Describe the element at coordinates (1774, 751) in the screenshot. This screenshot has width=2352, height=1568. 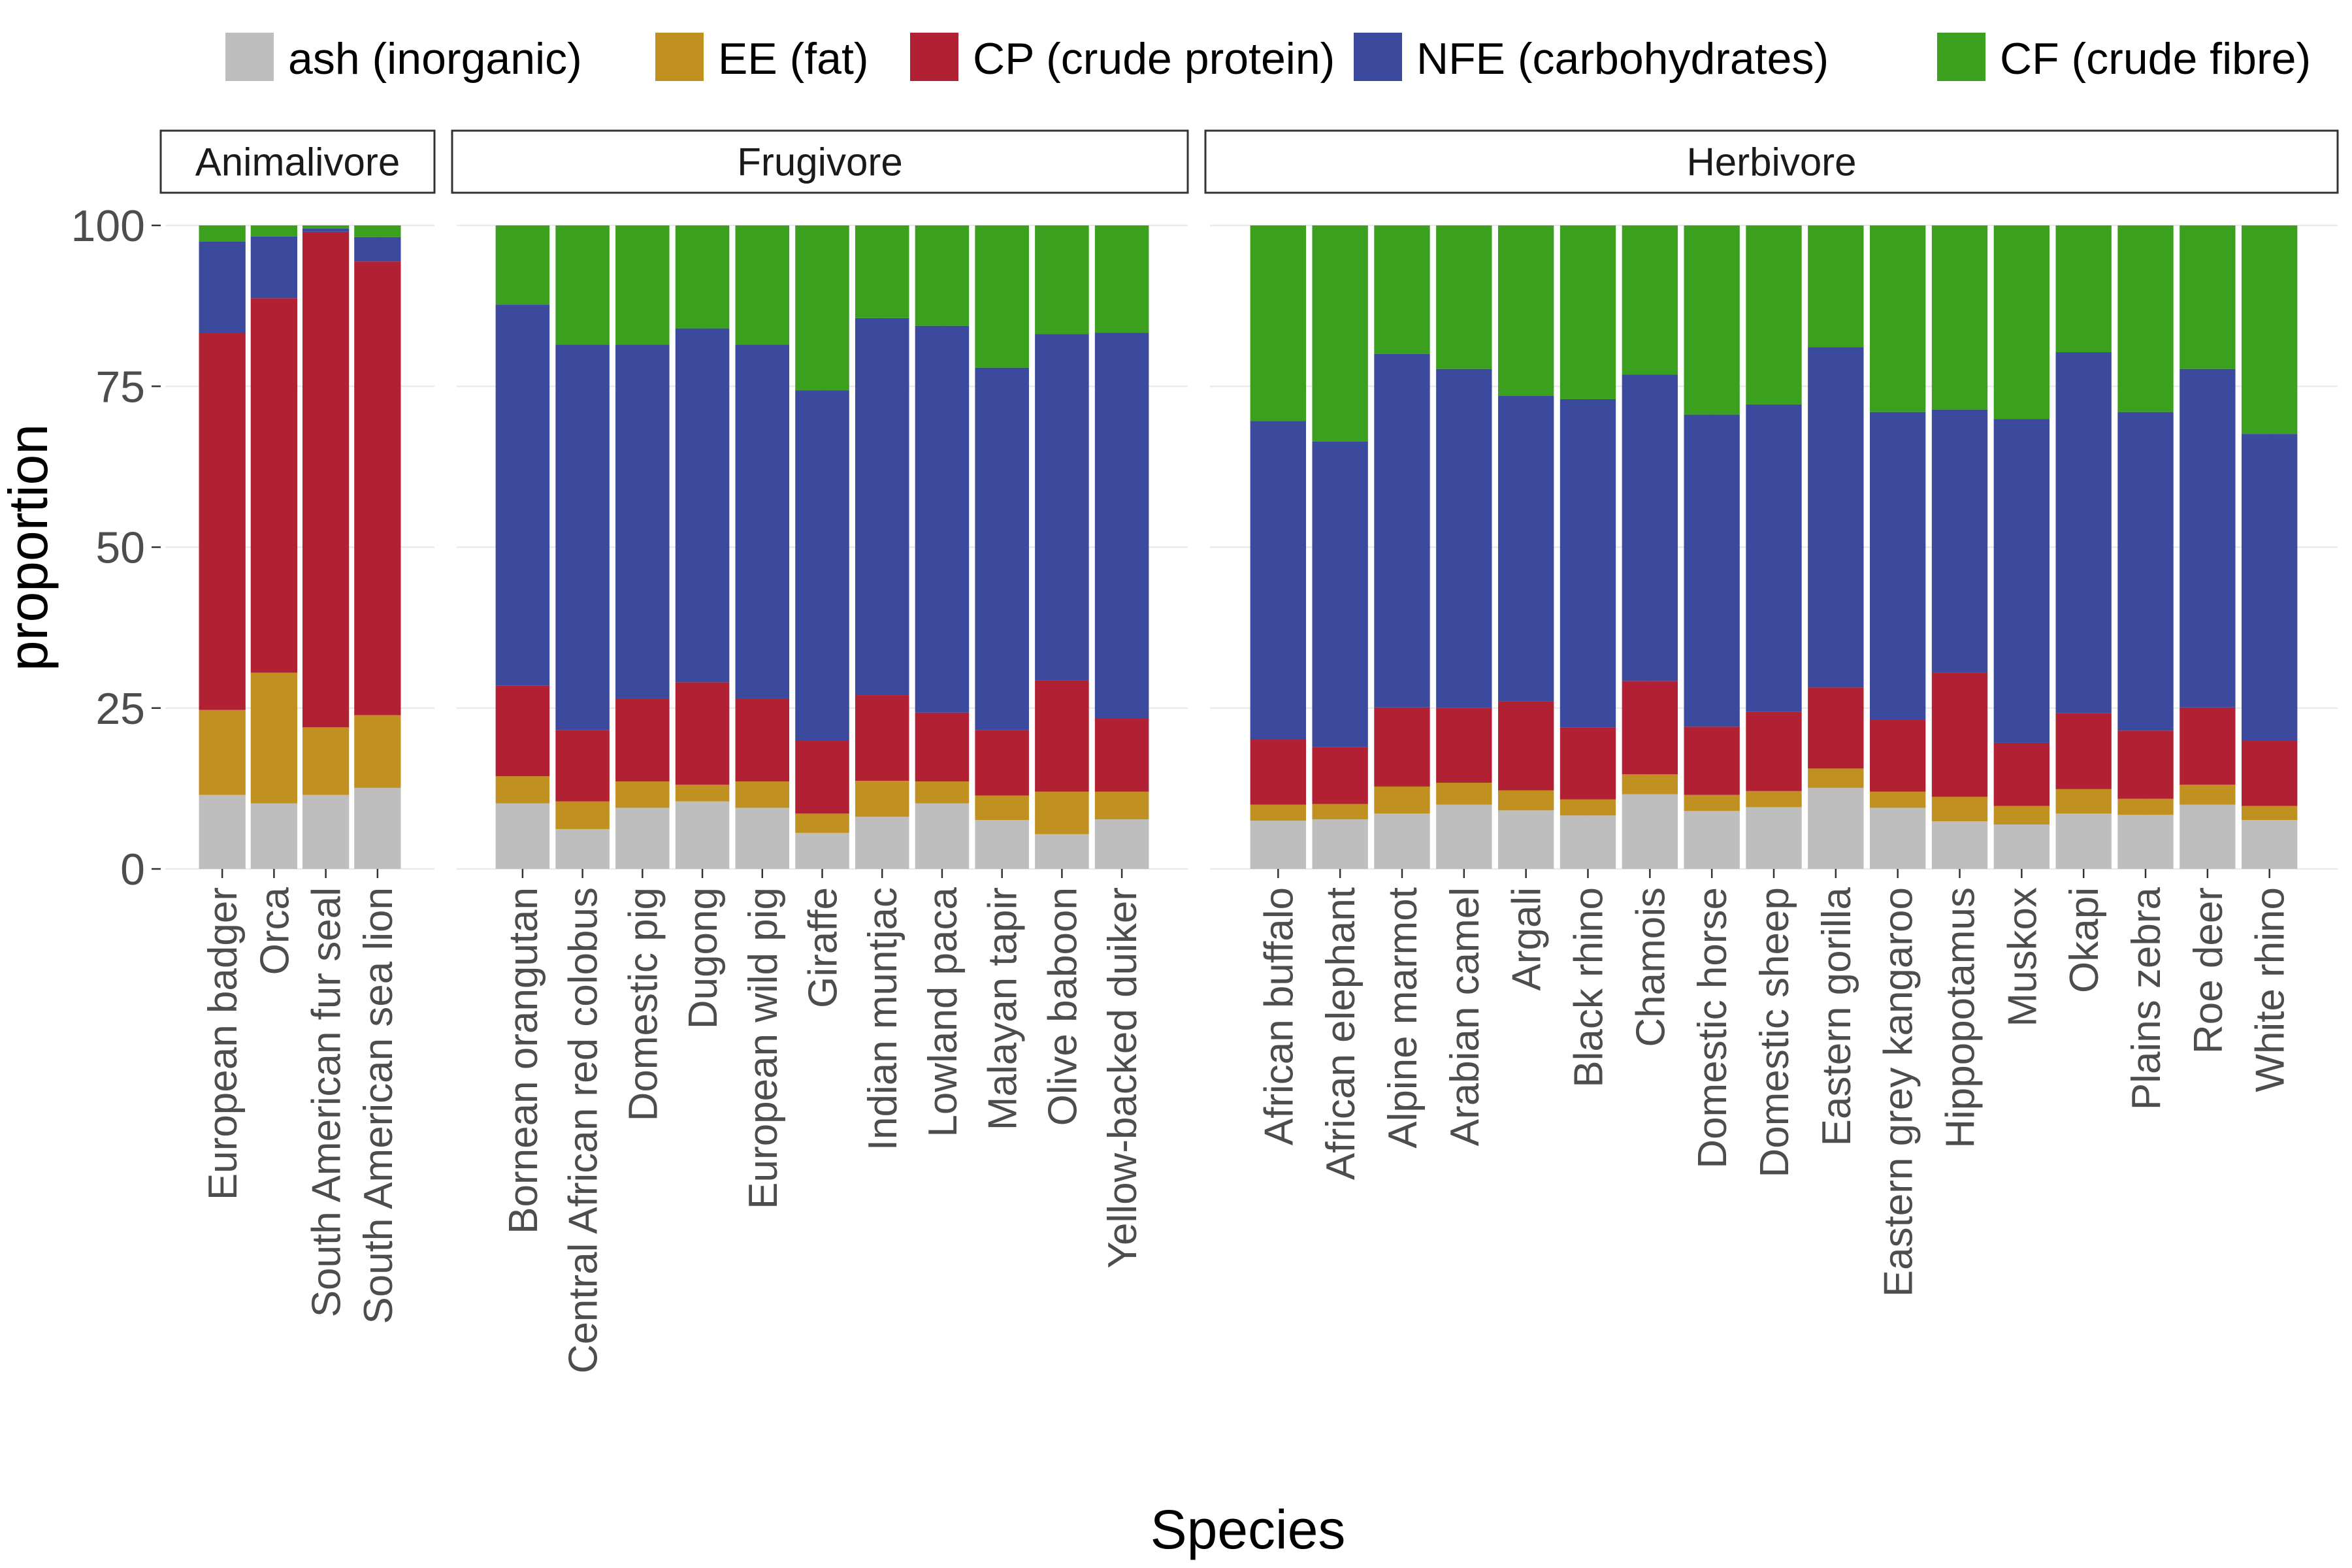
I see `bar-segment-domestic-sheep-cp-crude-protein` at that location.